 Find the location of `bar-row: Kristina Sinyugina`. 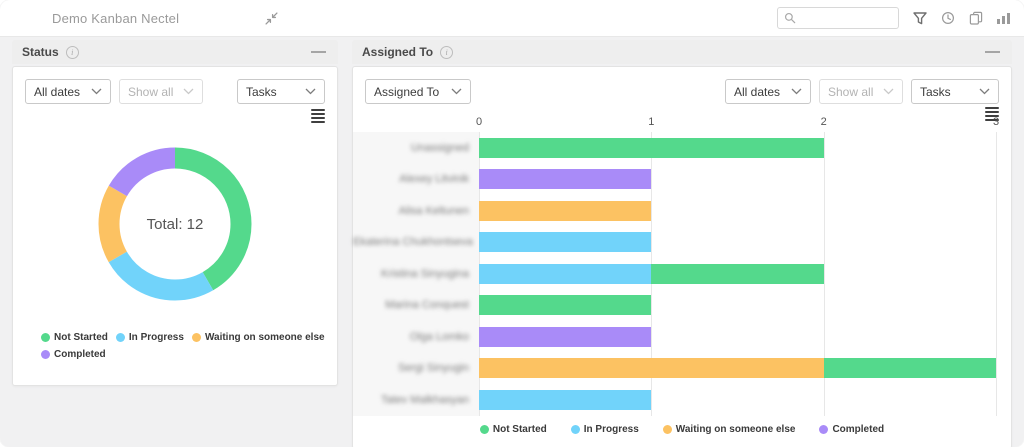

bar-row: Kristina Sinyugina is located at coordinates (682, 274).